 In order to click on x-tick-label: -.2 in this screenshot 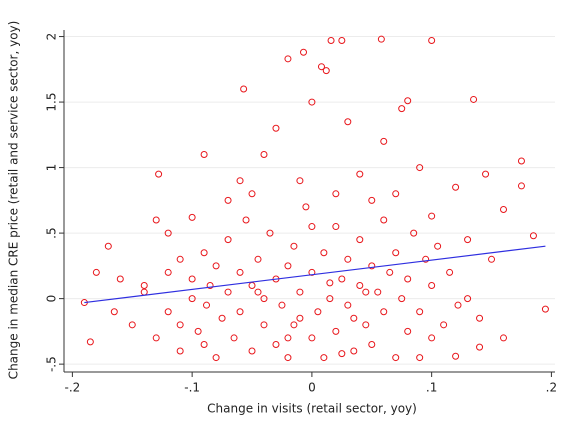, I will do `click(72, 388)`.